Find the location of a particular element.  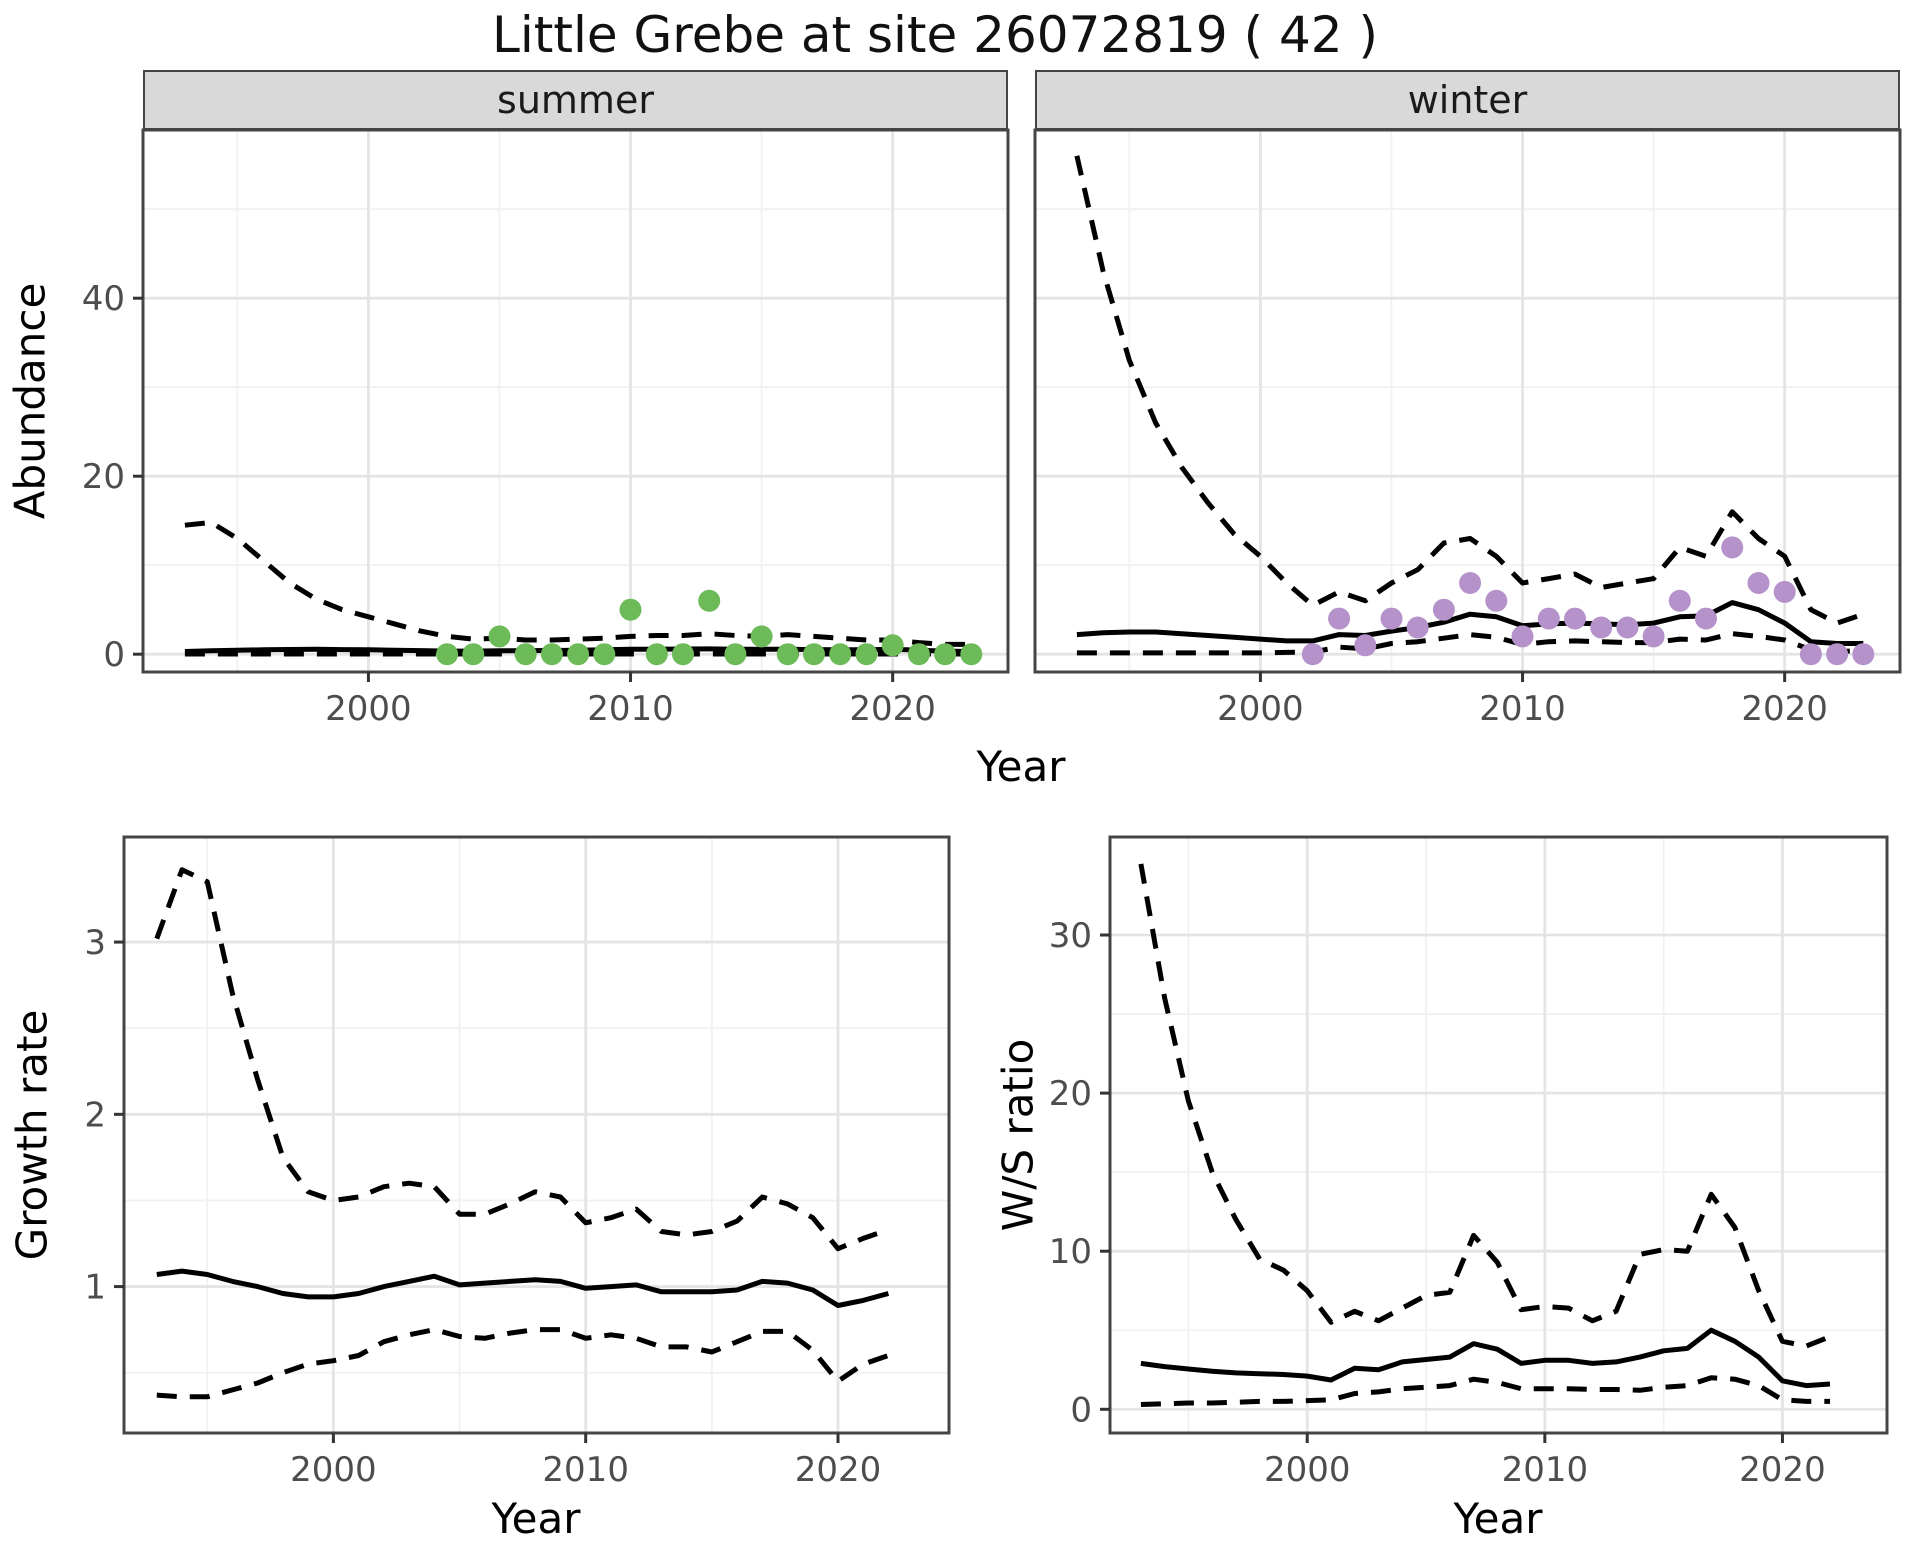

x-axis-title-year-growth: Year is located at coordinates (536, 1518).